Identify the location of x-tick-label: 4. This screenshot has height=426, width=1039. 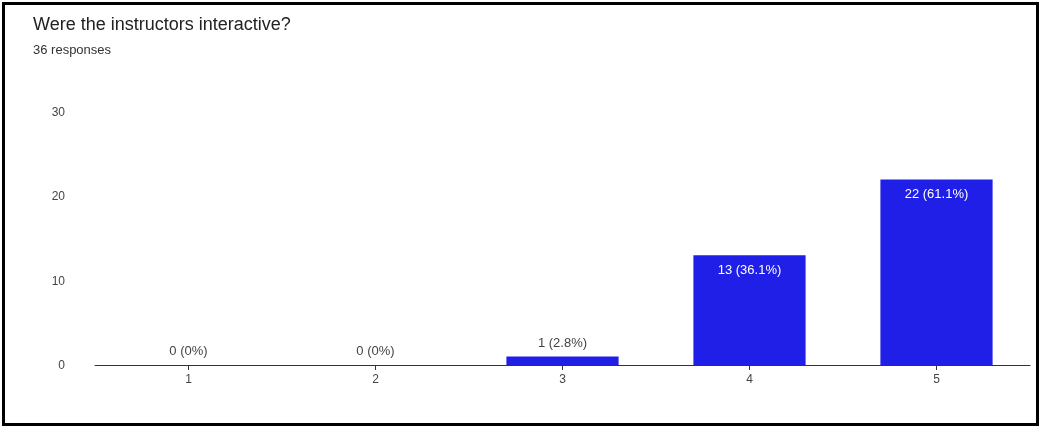
(750, 379).